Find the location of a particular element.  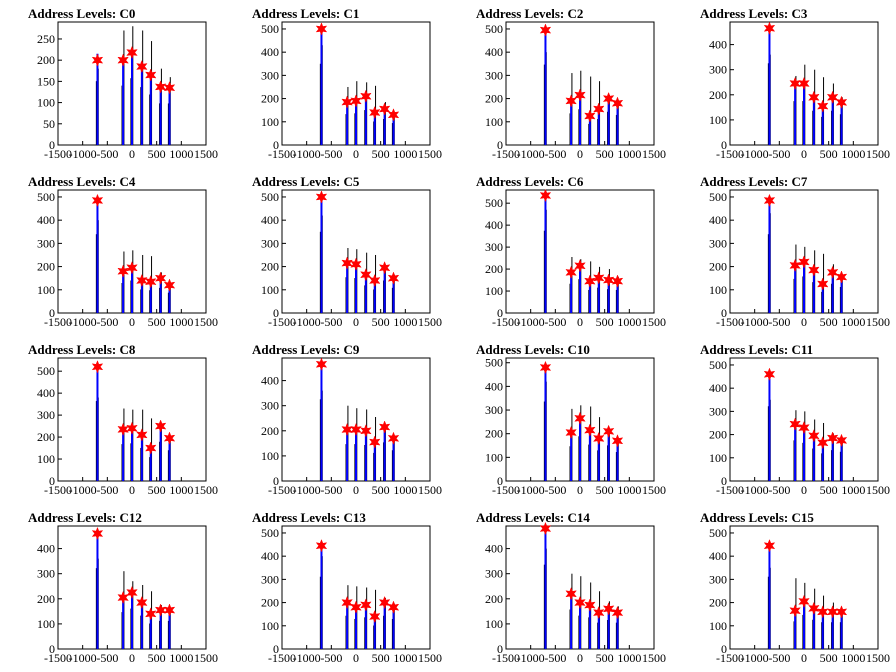

y-tick-label: 0 is located at coordinates (52, 145).